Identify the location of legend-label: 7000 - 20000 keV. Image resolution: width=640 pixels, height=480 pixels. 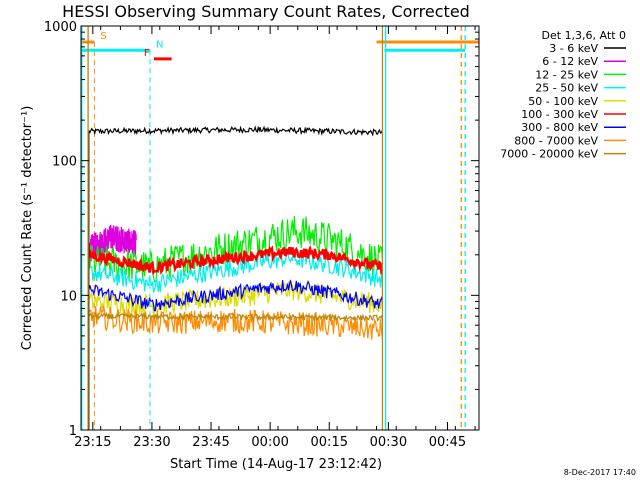
(549, 154).